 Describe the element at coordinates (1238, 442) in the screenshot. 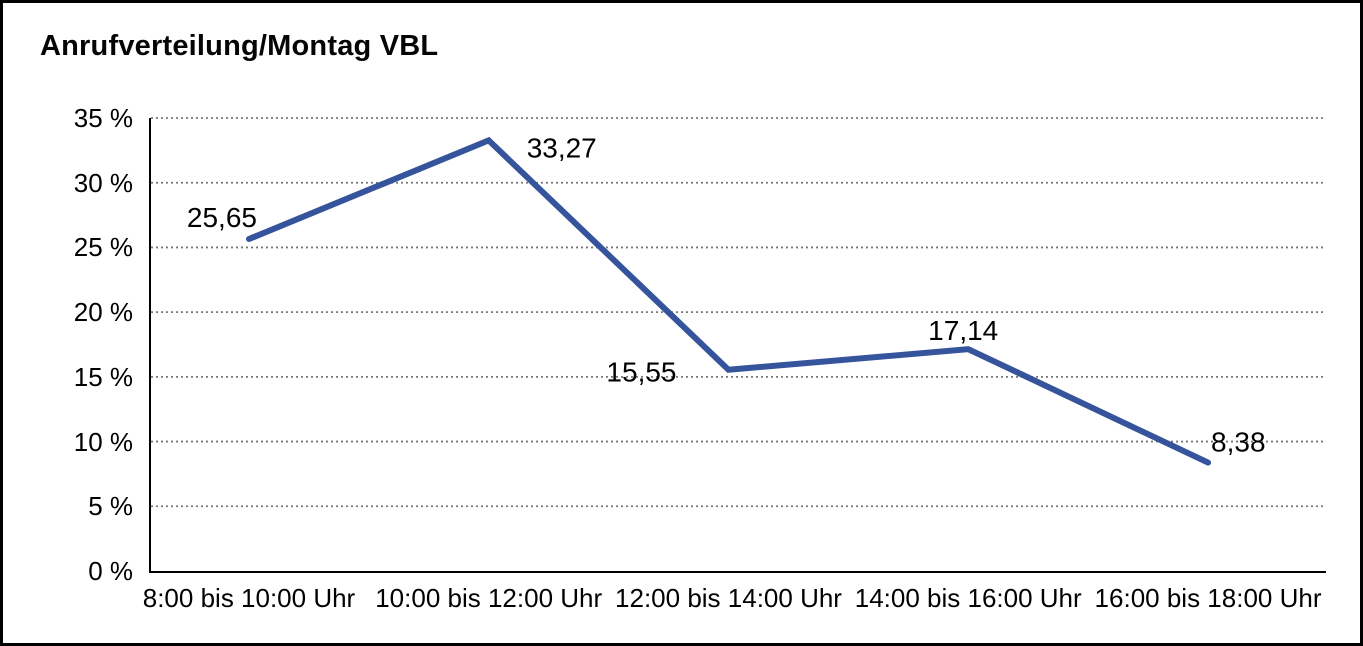

I see `data-point-label: 8,38` at that location.